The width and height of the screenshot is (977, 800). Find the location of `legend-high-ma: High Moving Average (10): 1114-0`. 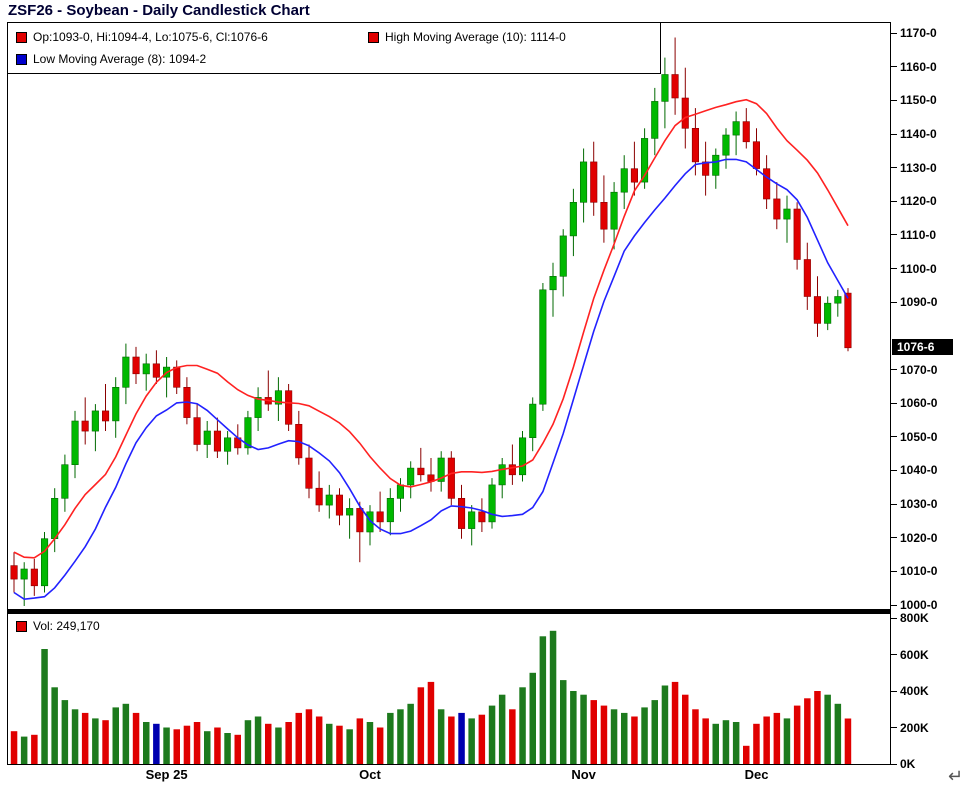

legend-high-ma: High Moving Average (10): 1114-0 is located at coordinates (467, 37).